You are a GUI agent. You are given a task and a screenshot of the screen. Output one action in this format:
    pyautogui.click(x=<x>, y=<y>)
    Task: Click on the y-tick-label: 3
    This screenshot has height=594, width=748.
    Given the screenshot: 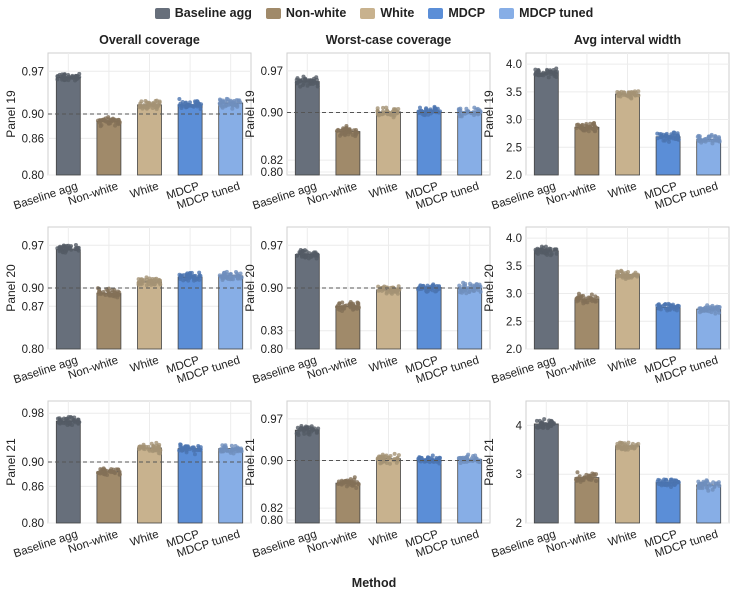 What is the action you would take?
    pyautogui.click(x=519, y=475)
    